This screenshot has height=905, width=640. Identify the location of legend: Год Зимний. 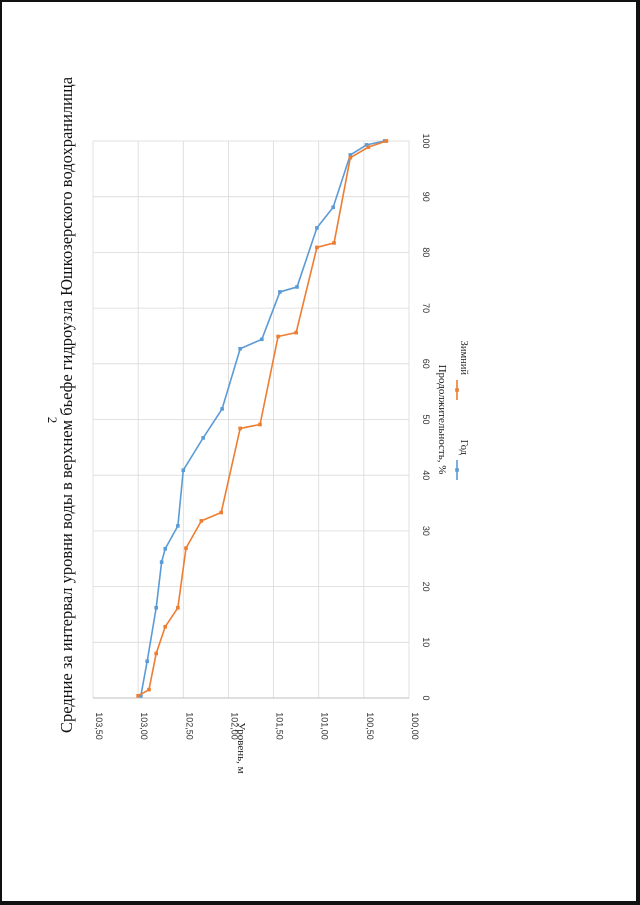
(462, 410).